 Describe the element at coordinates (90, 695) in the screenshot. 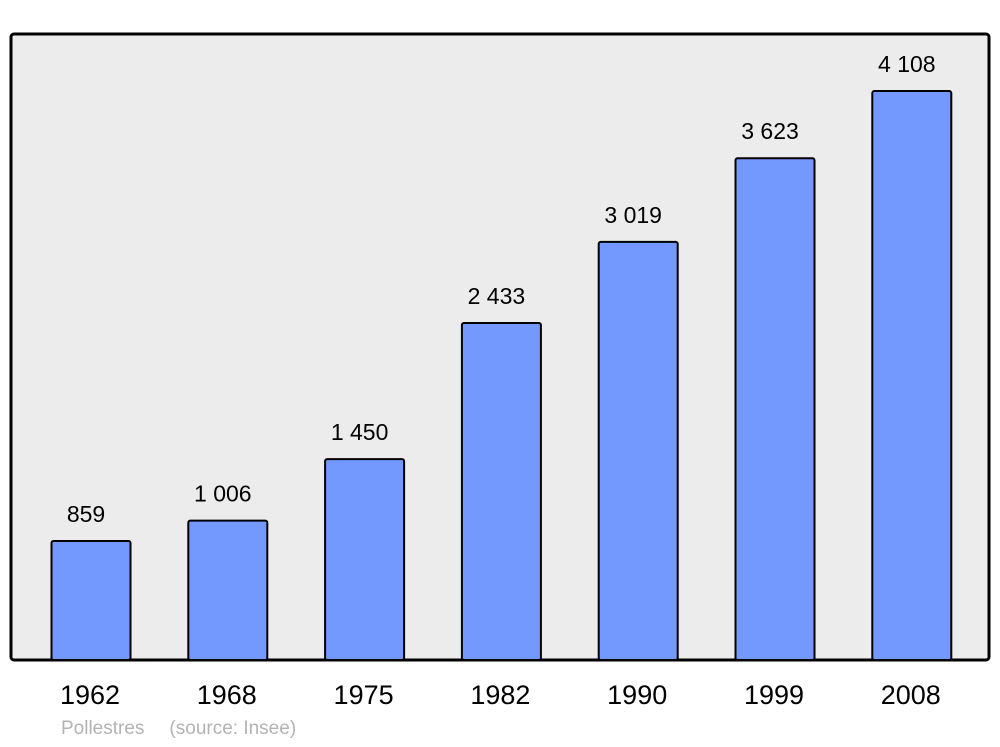

I see `x-tick-label-1962: 1962` at that location.